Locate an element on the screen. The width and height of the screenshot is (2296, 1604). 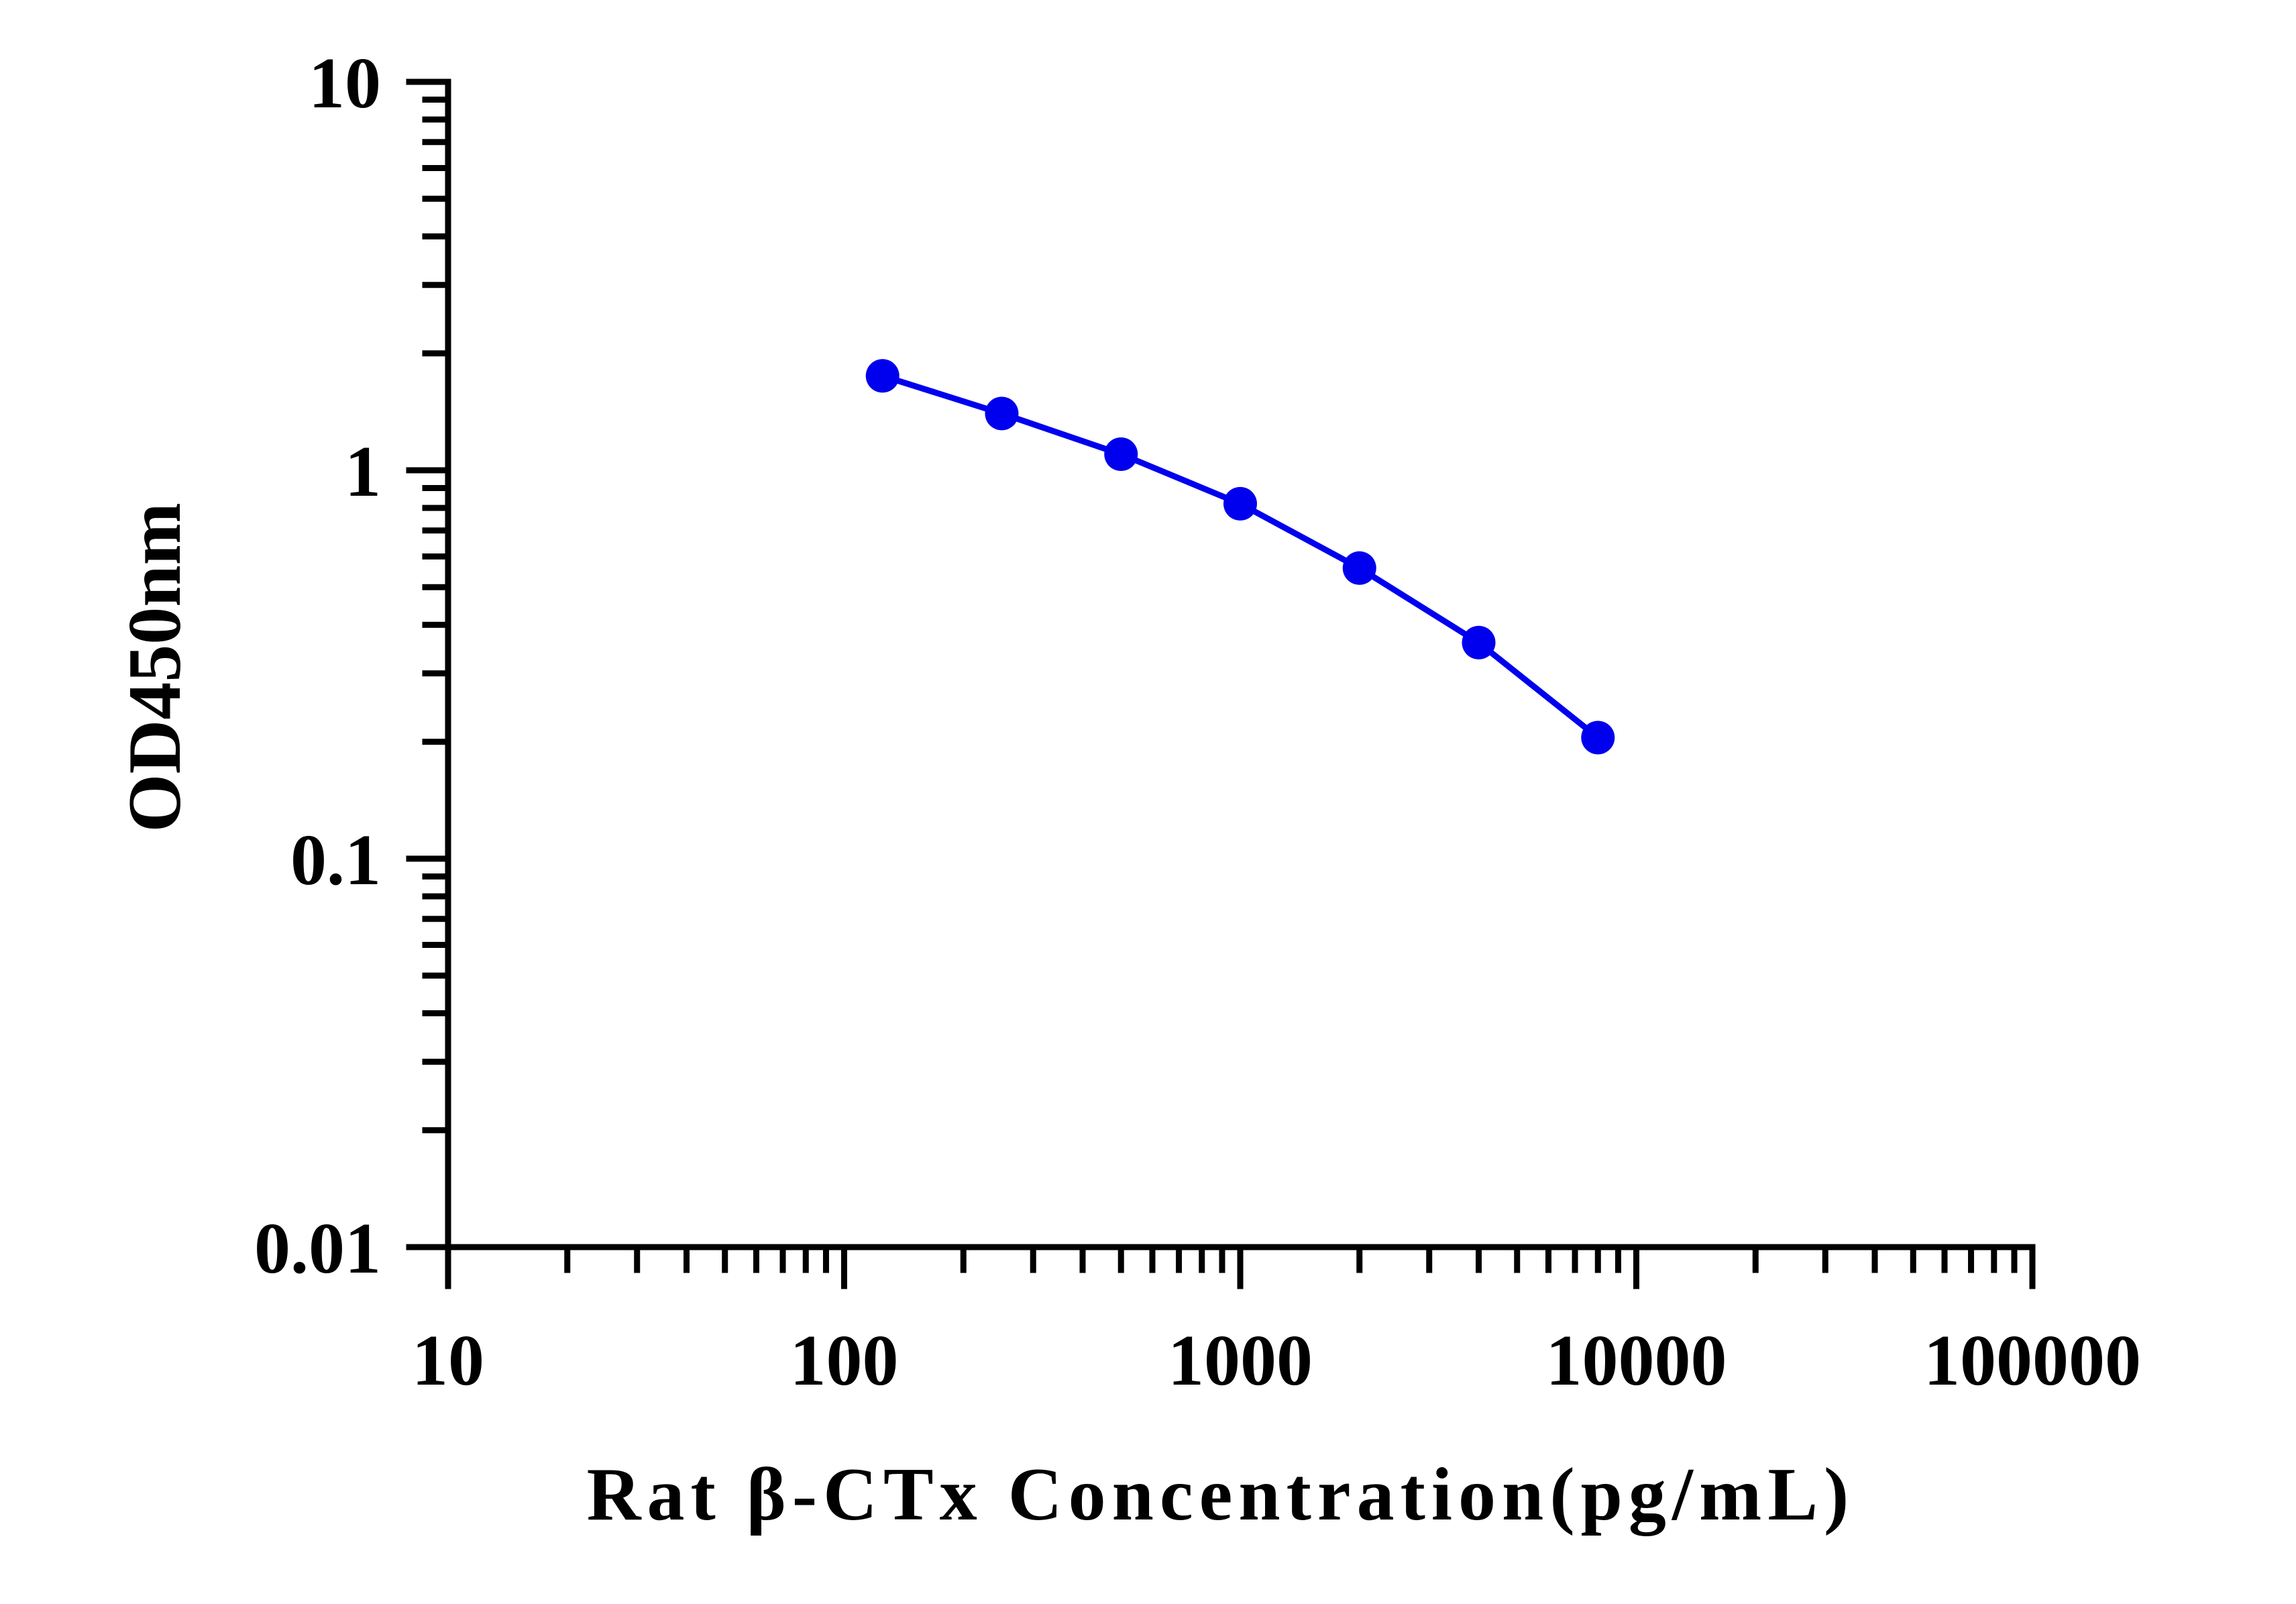
series-line is located at coordinates (1240, 557).